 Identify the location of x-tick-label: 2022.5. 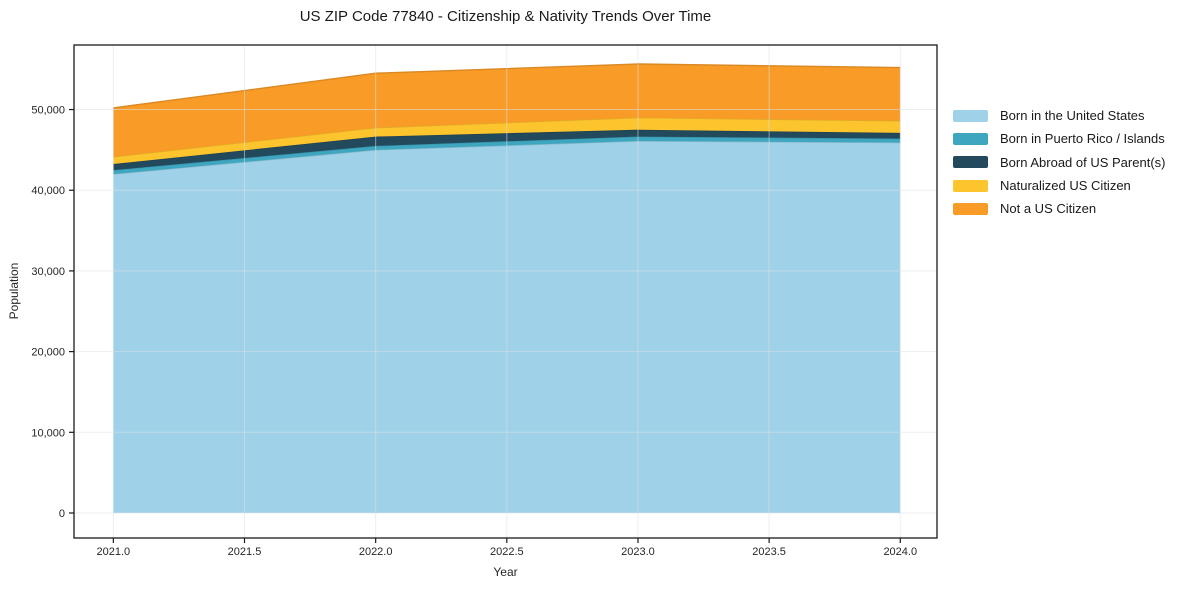
(507, 552).